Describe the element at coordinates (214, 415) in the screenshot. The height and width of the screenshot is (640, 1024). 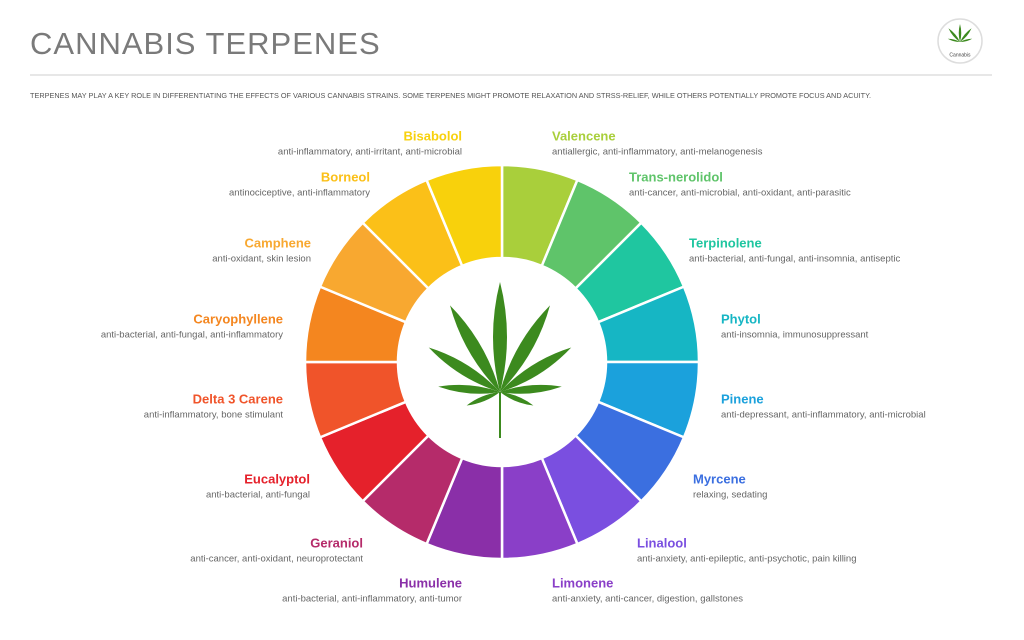
I see `terpene-effects: anti-inflammatory, bone stimulant` at that location.